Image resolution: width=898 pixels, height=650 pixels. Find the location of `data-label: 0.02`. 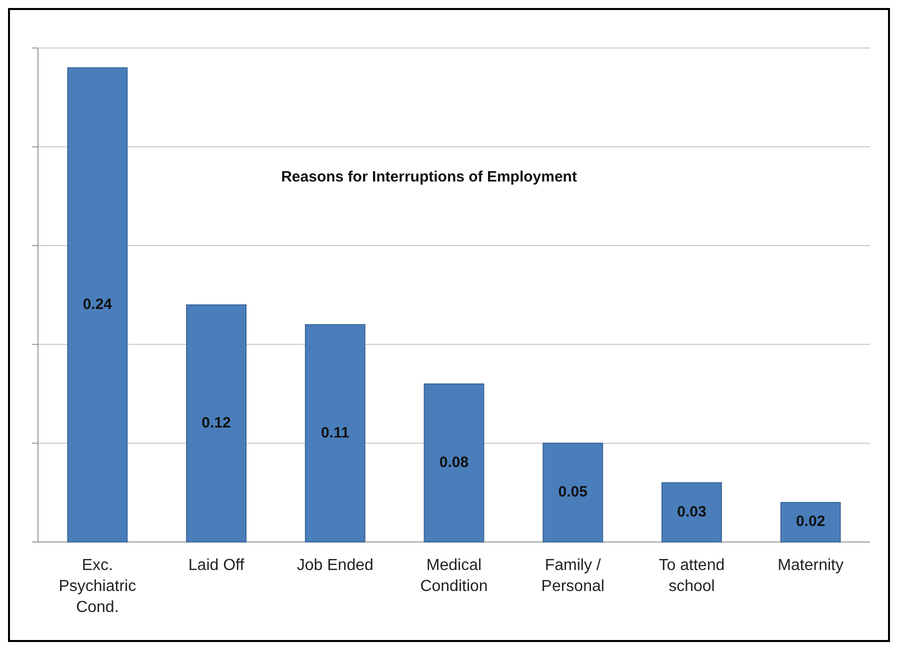

data-label: 0.02 is located at coordinates (811, 521).